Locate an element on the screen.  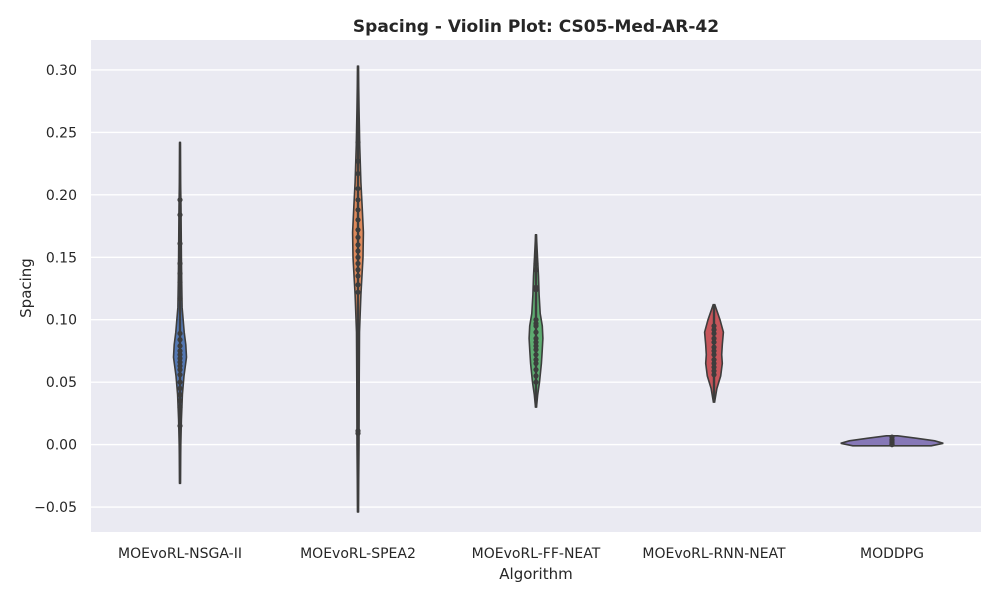
violin-moevorl-ff-neat is located at coordinates (536, 321).